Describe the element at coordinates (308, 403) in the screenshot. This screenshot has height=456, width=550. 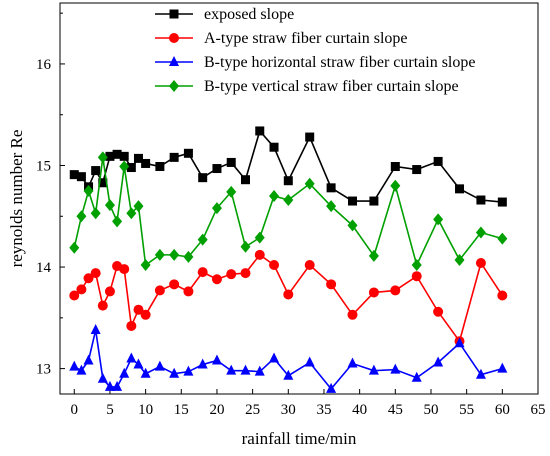
I see `x-axis-ticks: 0 5 10 15 20 25 30 35 40 45 50 55 60 65` at that location.